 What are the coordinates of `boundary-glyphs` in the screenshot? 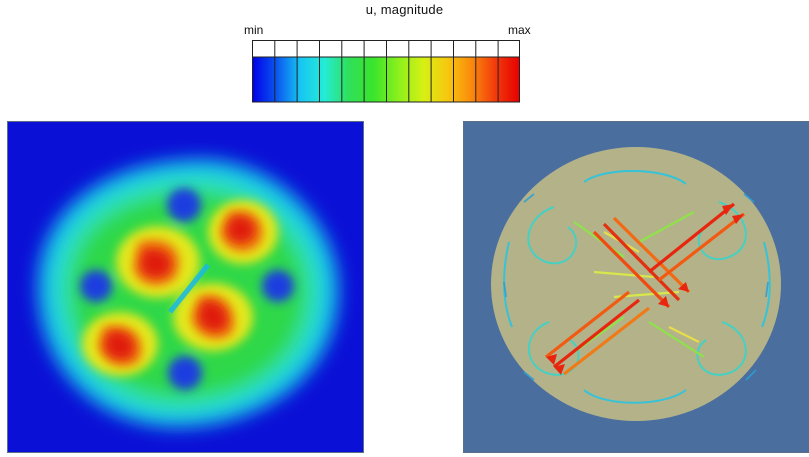 It's located at (636, 287).